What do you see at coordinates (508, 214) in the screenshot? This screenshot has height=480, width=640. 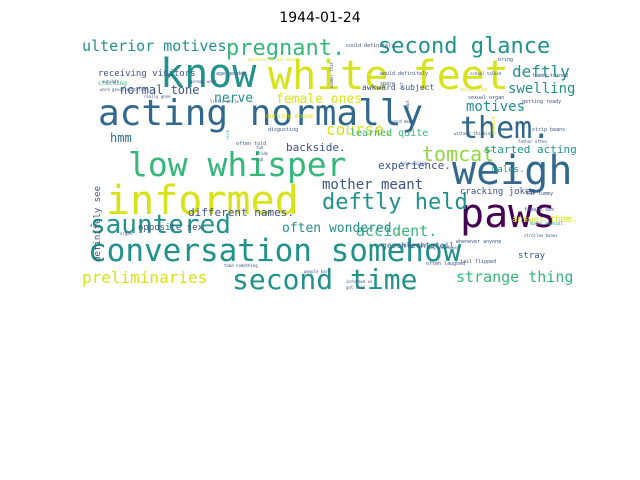 I see `word-paws: paws` at bounding box center [508, 214].